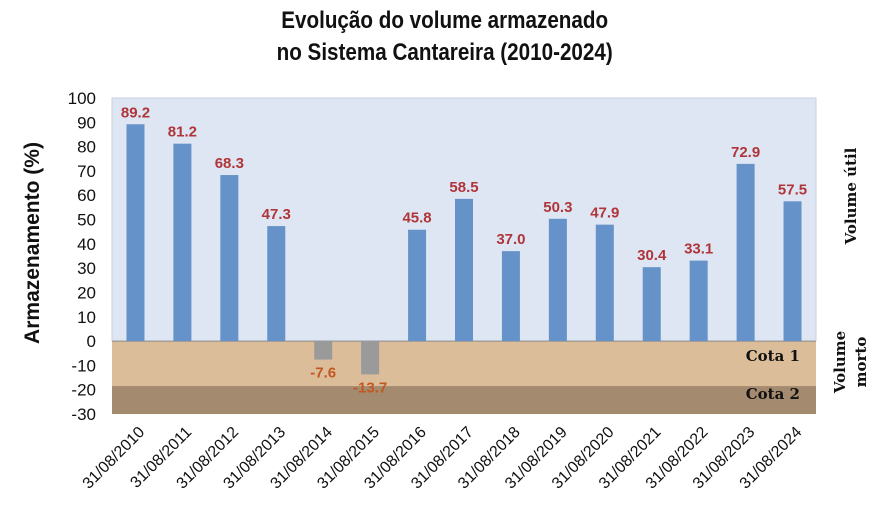 This screenshot has width=886, height=512. I want to click on data-label: 50.3, so click(557, 207).